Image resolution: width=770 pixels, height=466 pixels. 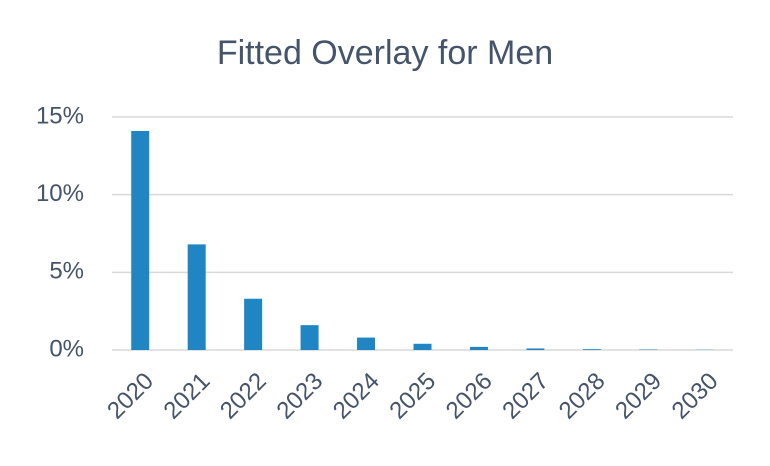 I want to click on x-tick-label: 2023, so click(x=299, y=396).